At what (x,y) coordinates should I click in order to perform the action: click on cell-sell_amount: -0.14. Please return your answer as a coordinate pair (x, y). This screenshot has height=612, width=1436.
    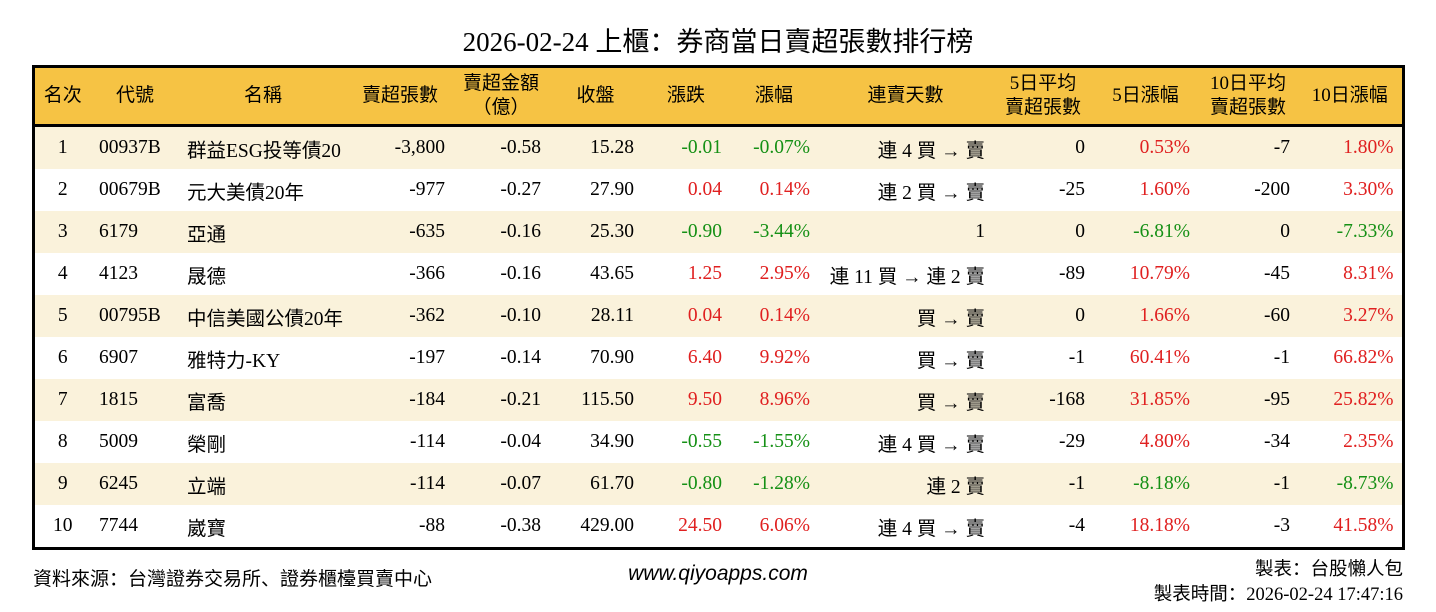
    Looking at the image, I should click on (520, 357).